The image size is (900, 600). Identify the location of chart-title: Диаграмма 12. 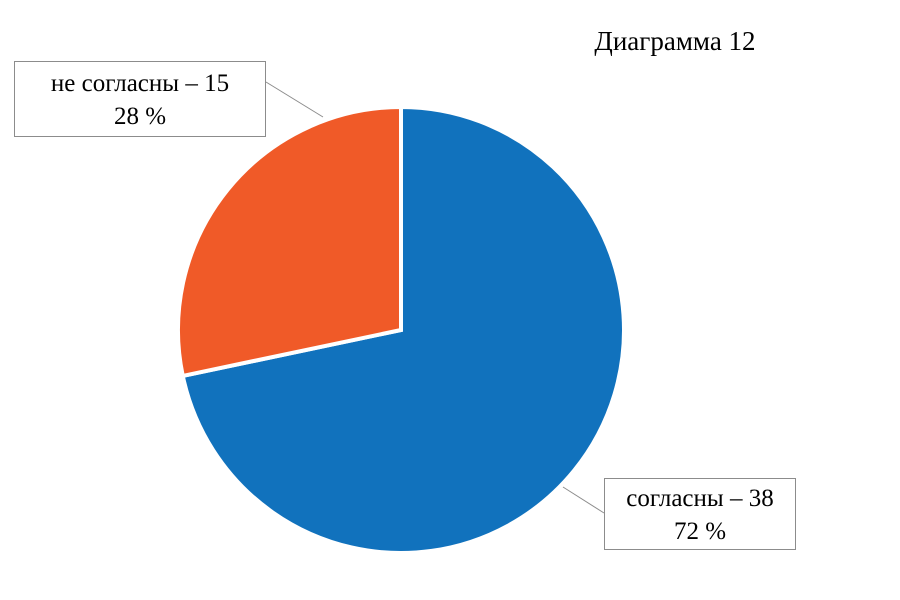
(675, 41).